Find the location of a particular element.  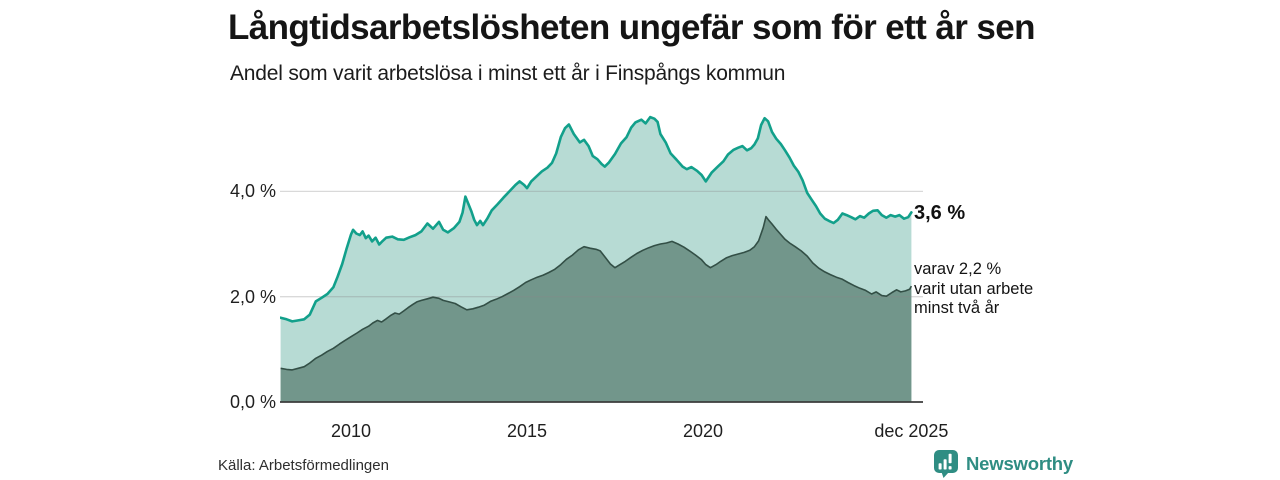

end-value-label: 3,6 % is located at coordinates (940, 213).